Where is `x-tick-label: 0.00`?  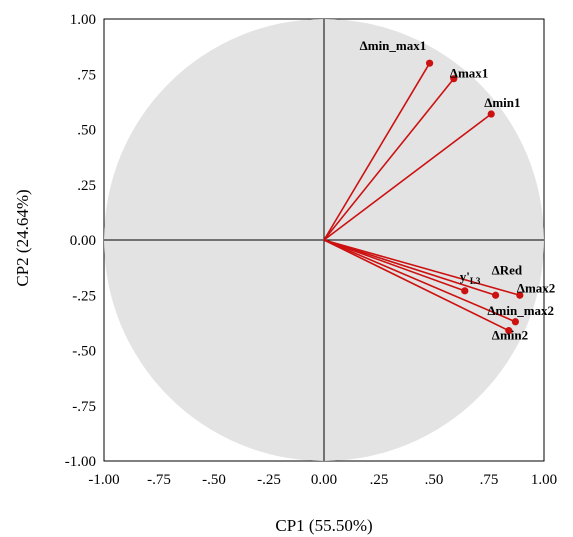 x-tick-label: 0.00 is located at coordinates (324, 480).